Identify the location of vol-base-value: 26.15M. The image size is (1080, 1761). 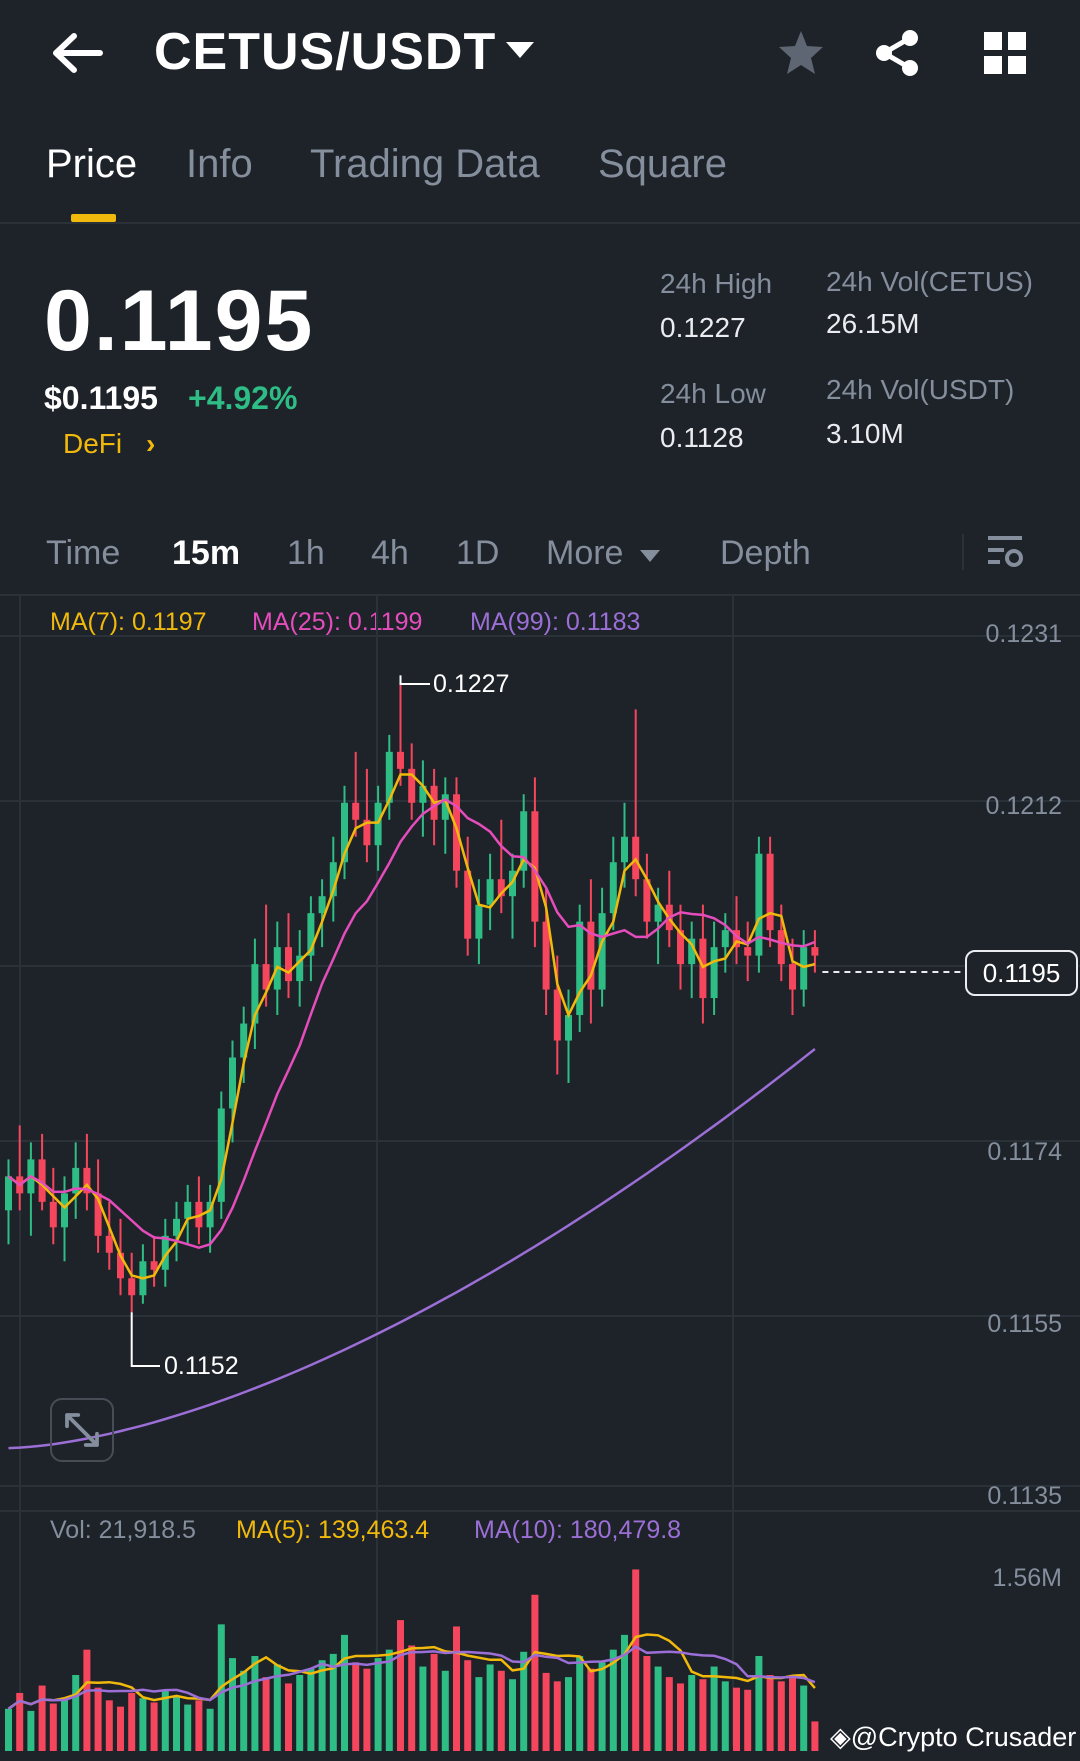
(873, 323).